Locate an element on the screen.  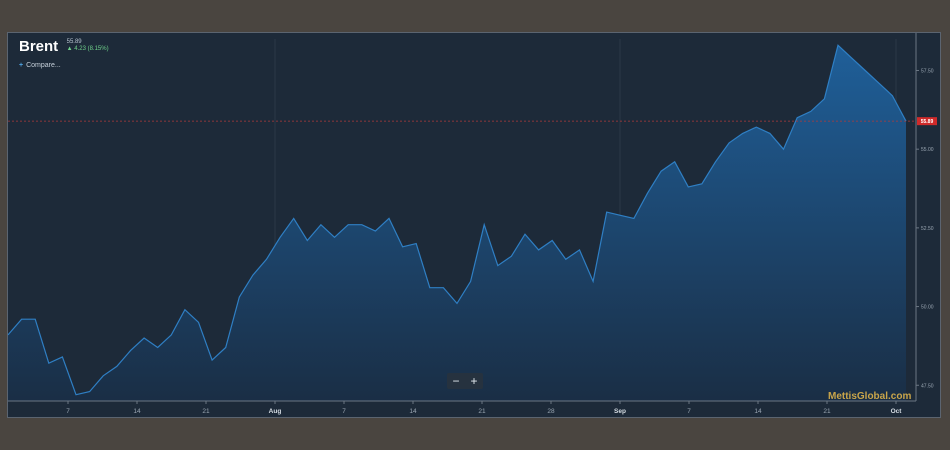
zoom-in-button: + is located at coordinates (474, 381).